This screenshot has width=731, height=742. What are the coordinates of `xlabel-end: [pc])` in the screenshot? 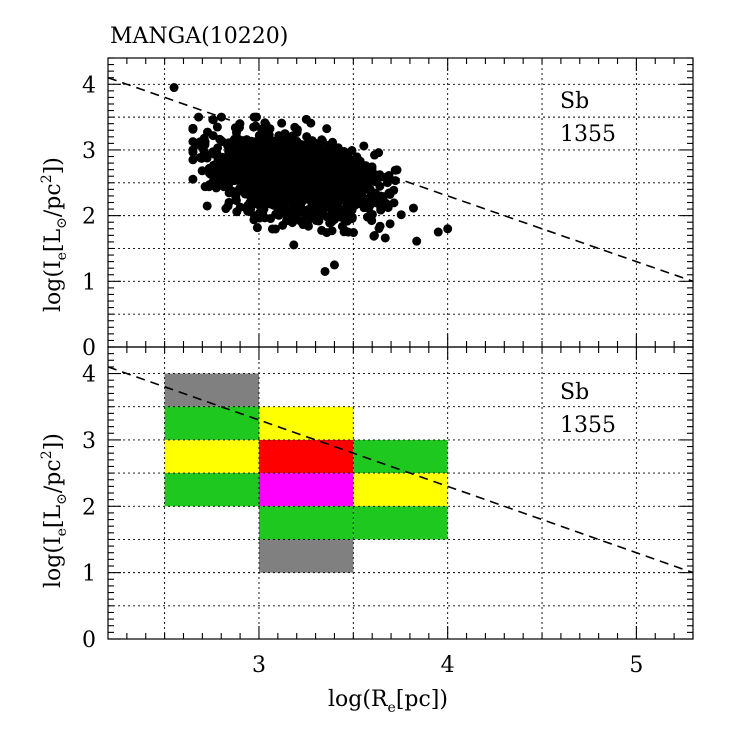 It's located at (422, 699).